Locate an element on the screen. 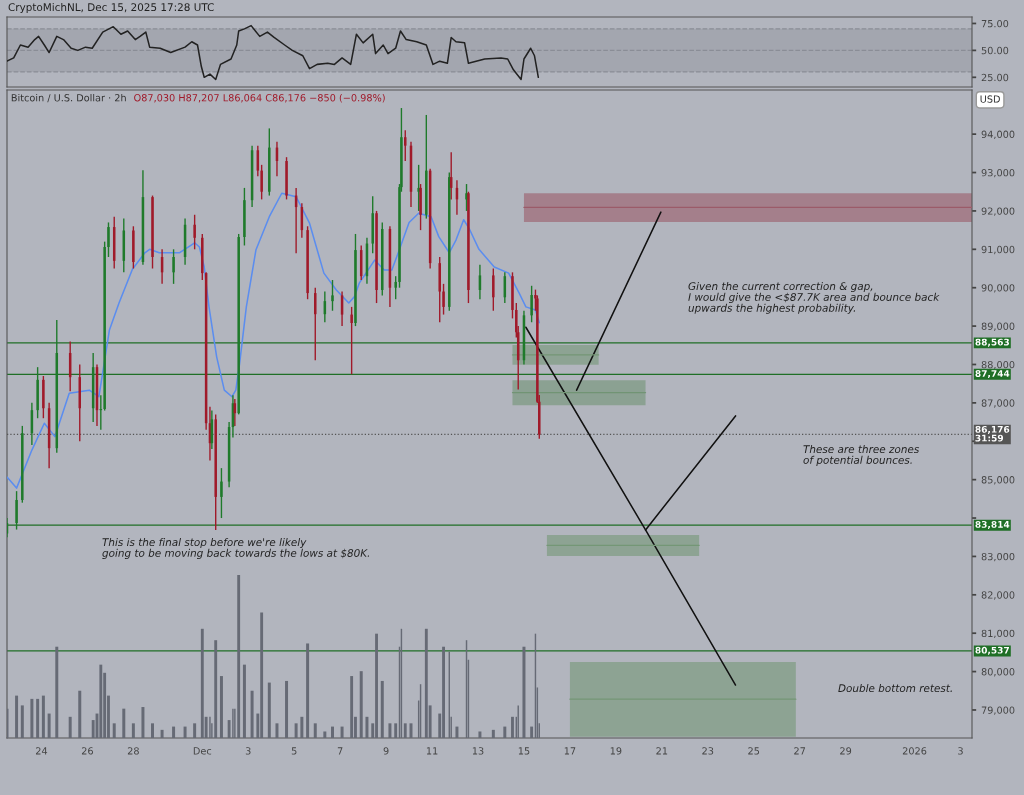 The image size is (1024, 795). y-tick-label: 87,000 is located at coordinates (998, 403).